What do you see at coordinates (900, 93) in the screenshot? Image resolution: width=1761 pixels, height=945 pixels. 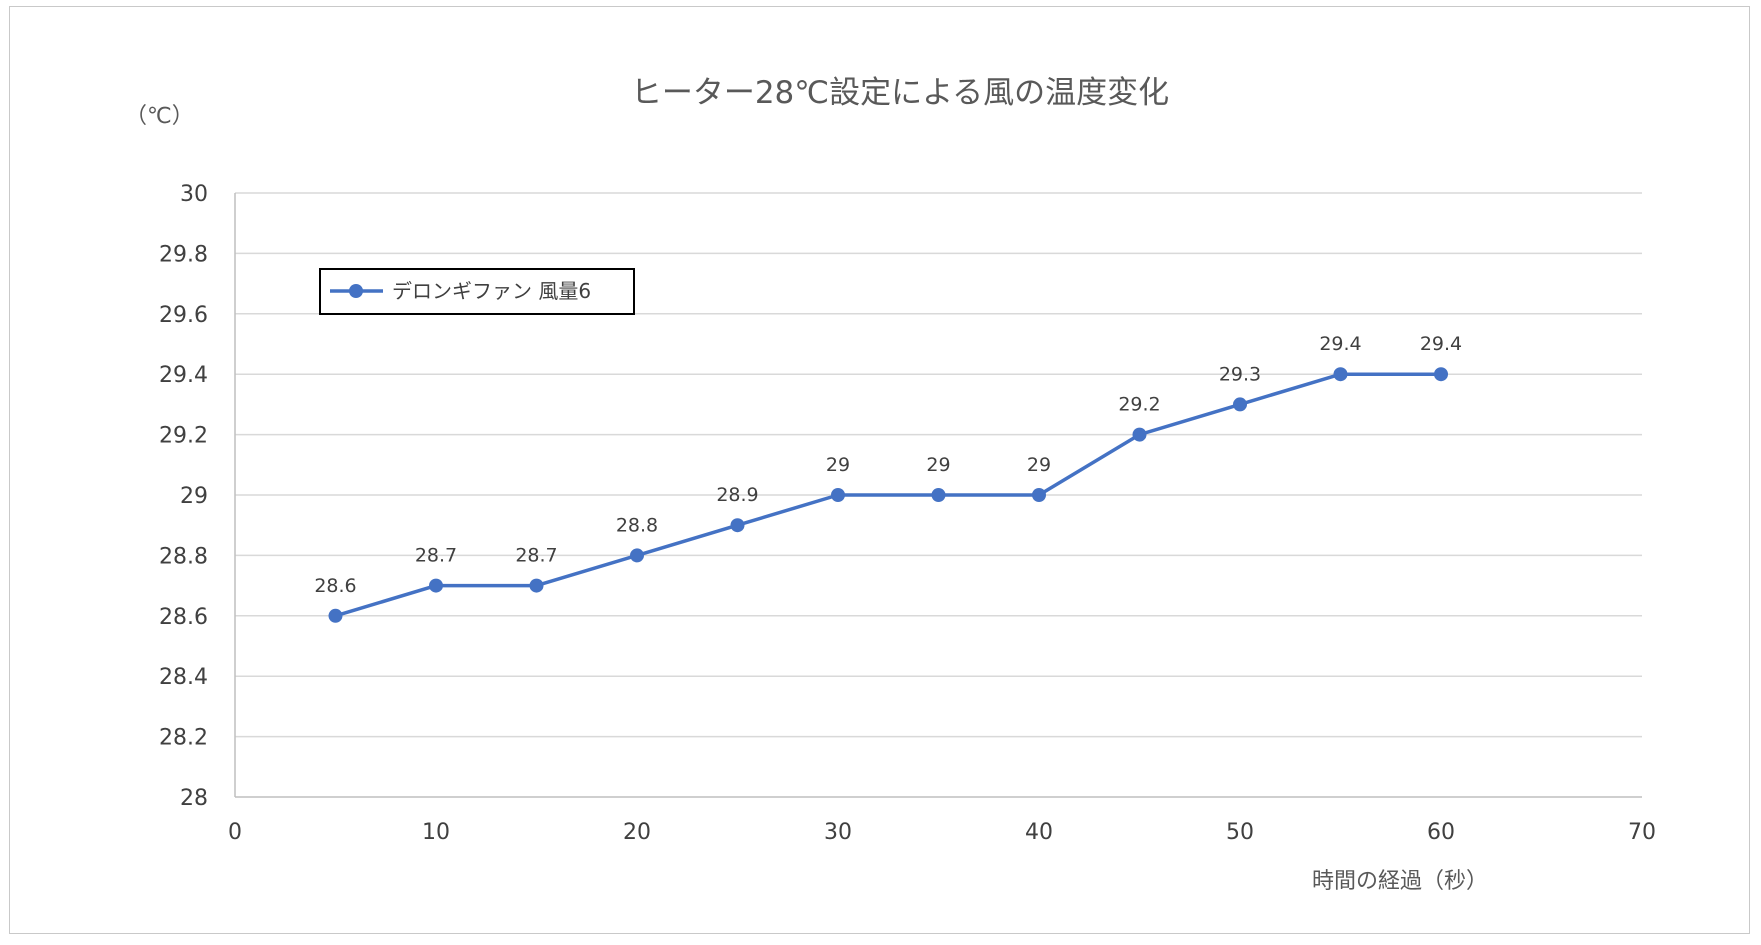 I see `chart-title: ヒーター28℃設定による風の温度変化` at bounding box center [900, 93].